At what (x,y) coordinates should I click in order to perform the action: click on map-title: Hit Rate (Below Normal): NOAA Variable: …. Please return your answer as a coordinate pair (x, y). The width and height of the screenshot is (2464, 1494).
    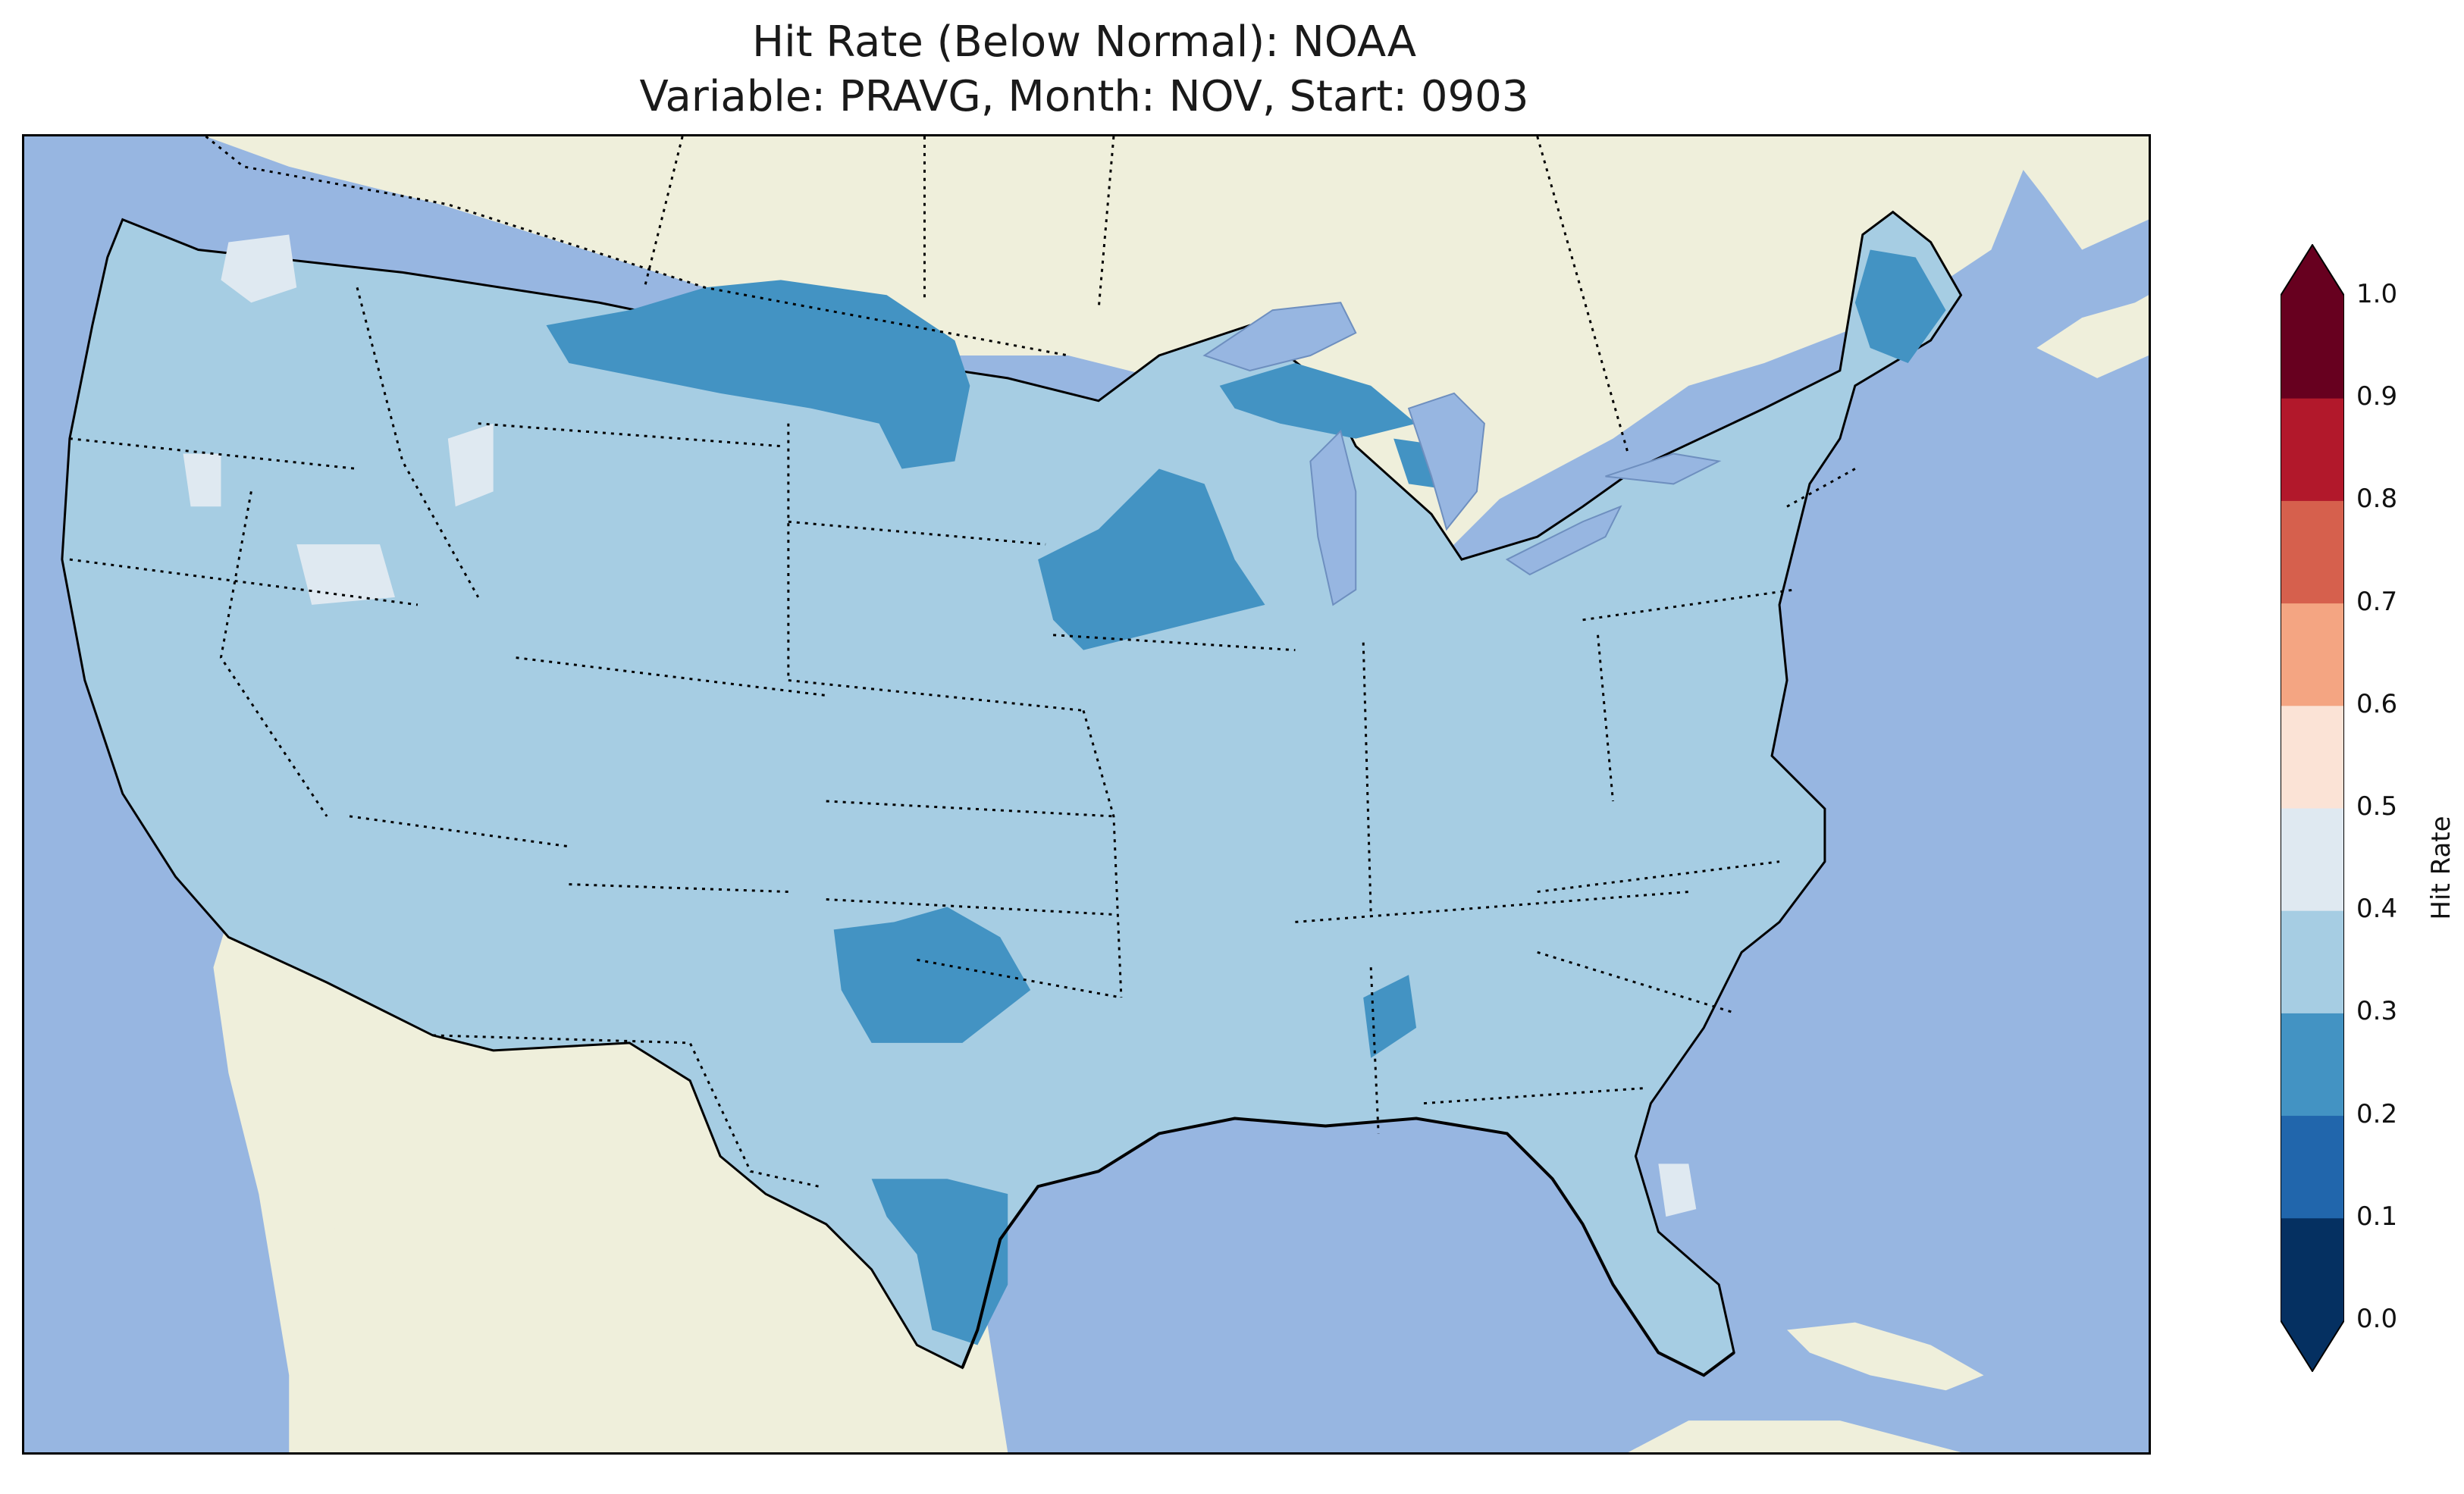
    Looking at the image, I should click on (1084, 69).